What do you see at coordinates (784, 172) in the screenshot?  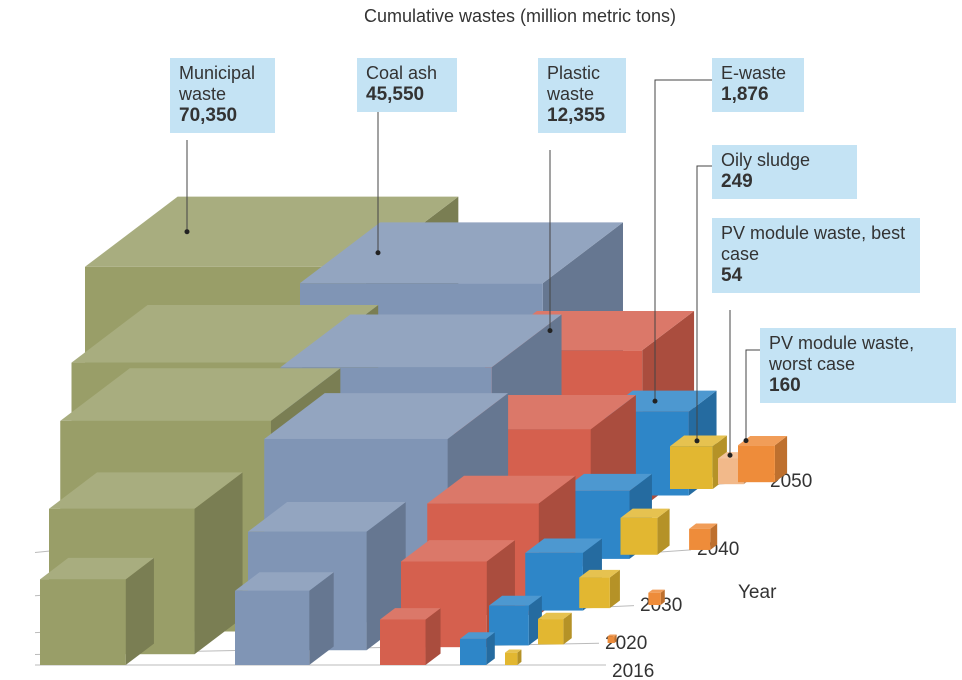 I see `callout: Oily sludge 249` at bounding box center [784, 172].